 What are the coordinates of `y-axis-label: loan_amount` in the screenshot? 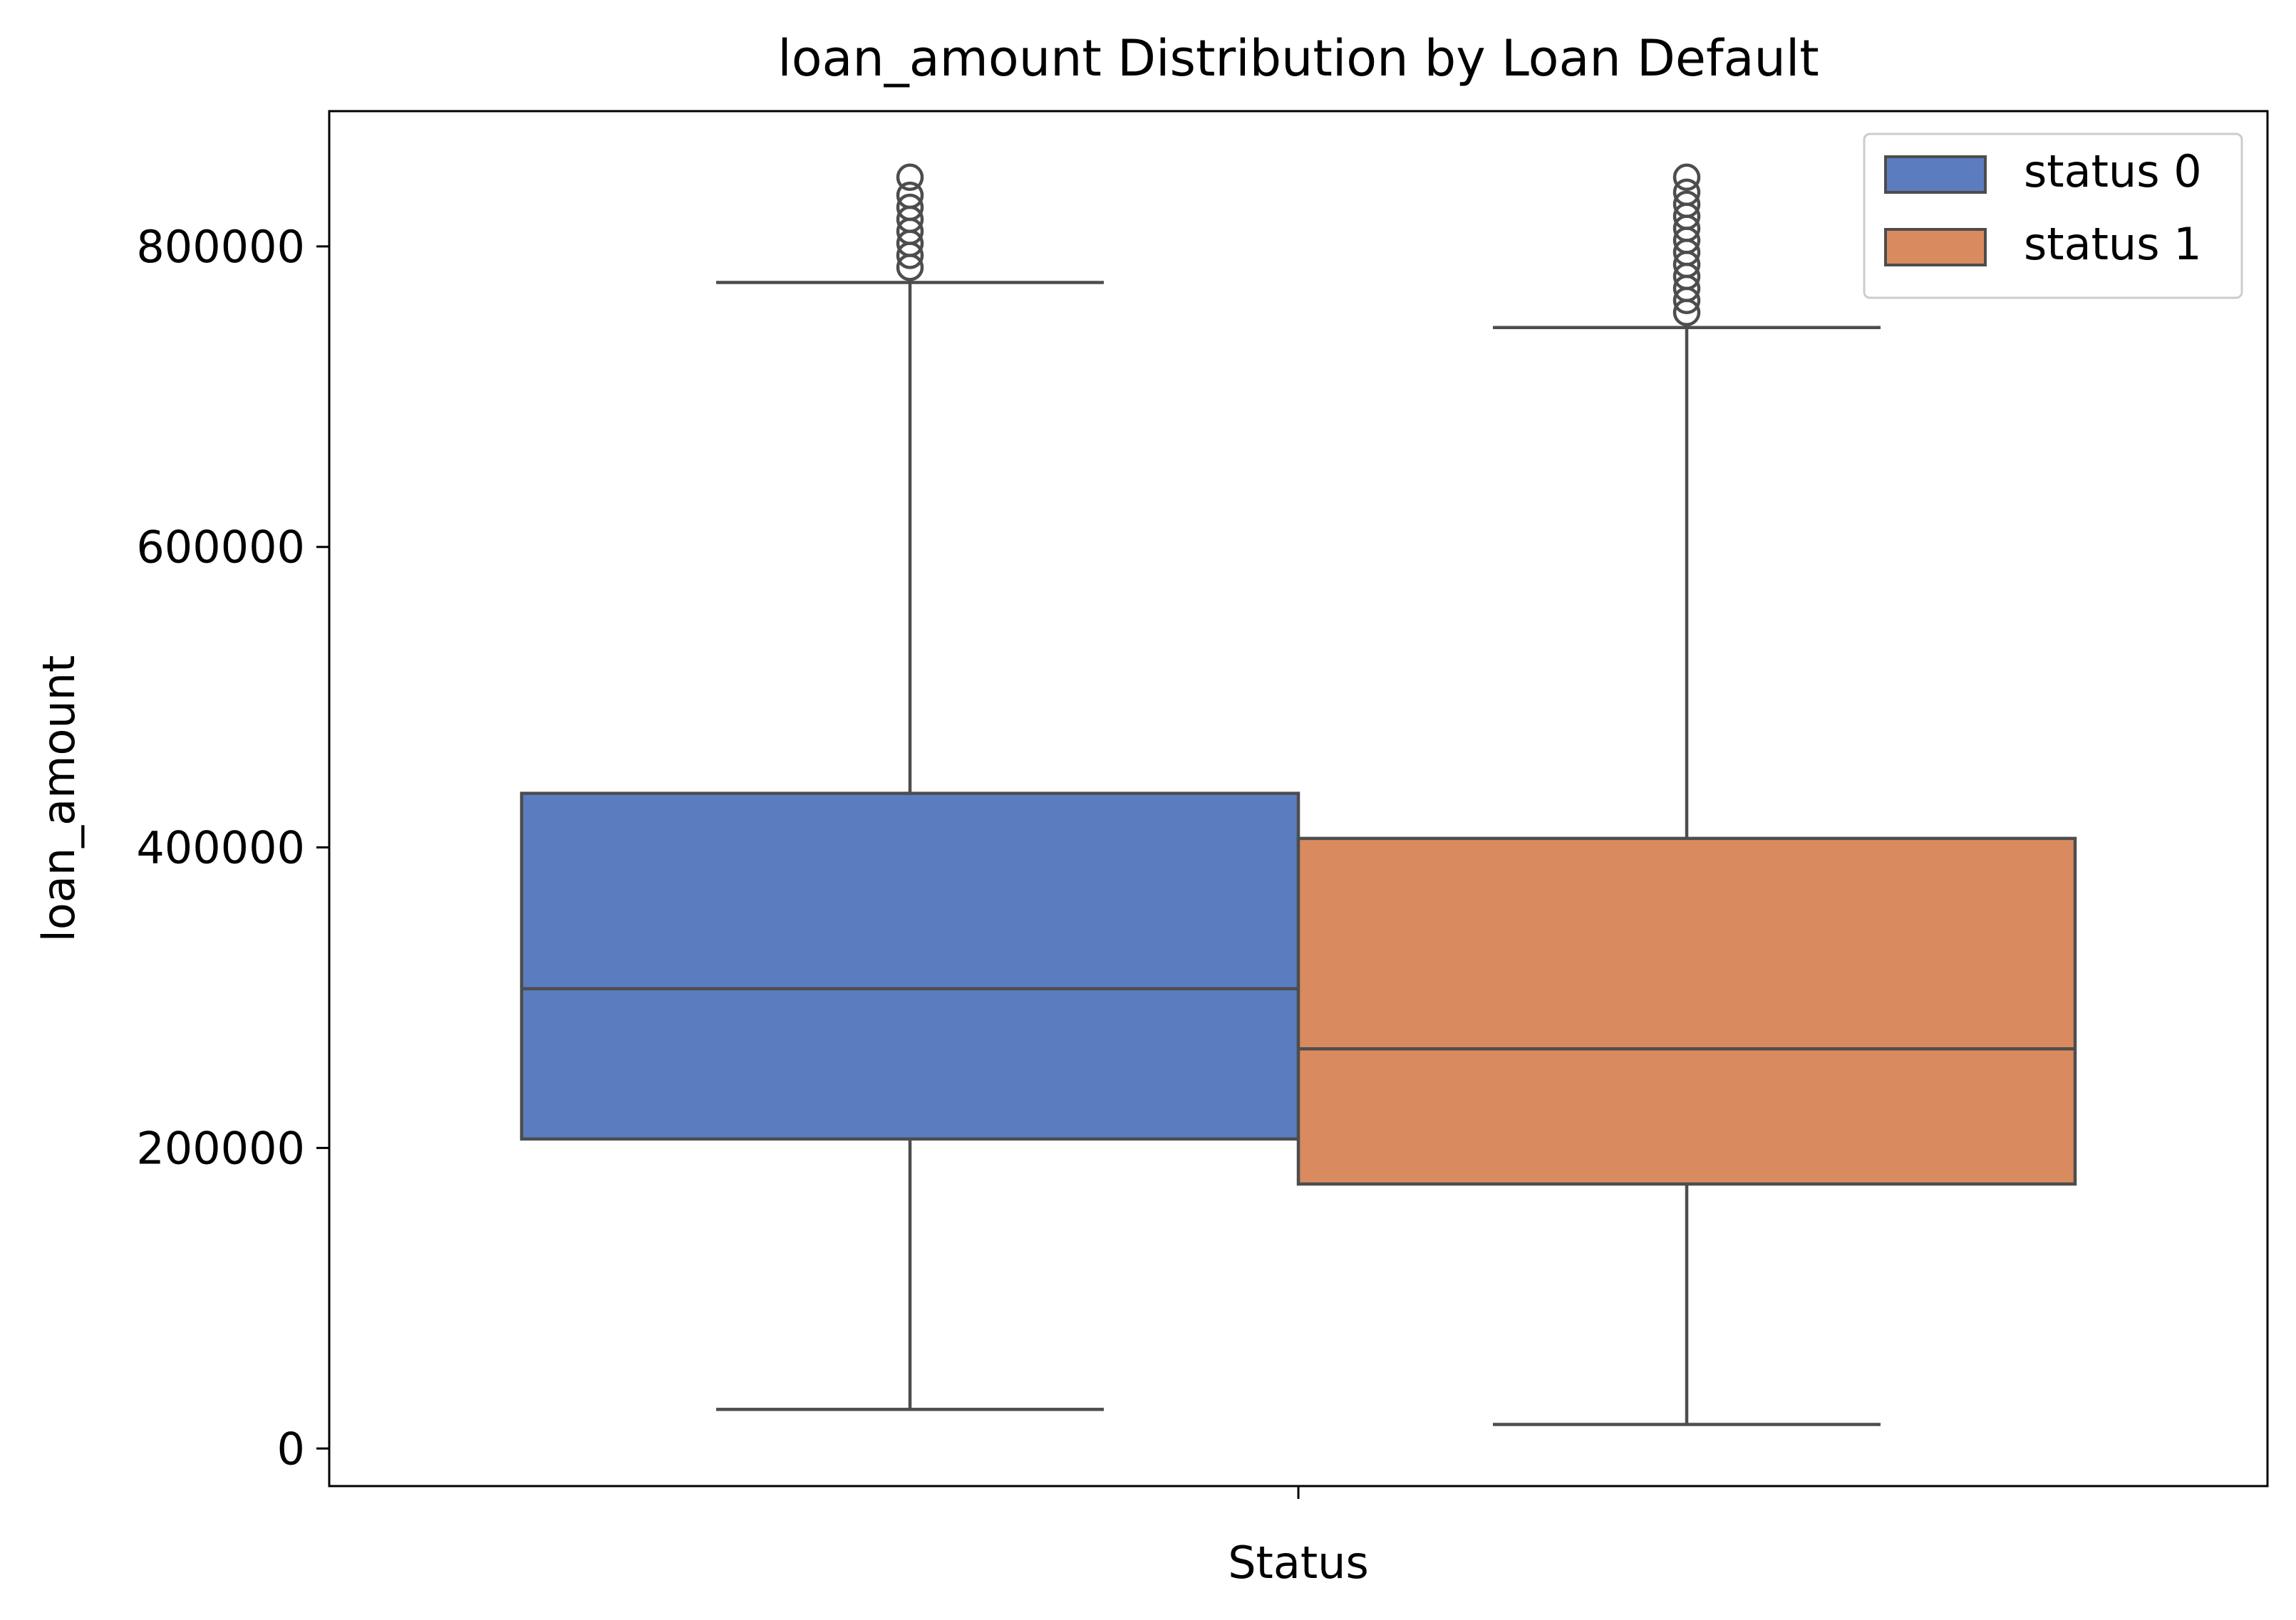 It's located at (59, 799).